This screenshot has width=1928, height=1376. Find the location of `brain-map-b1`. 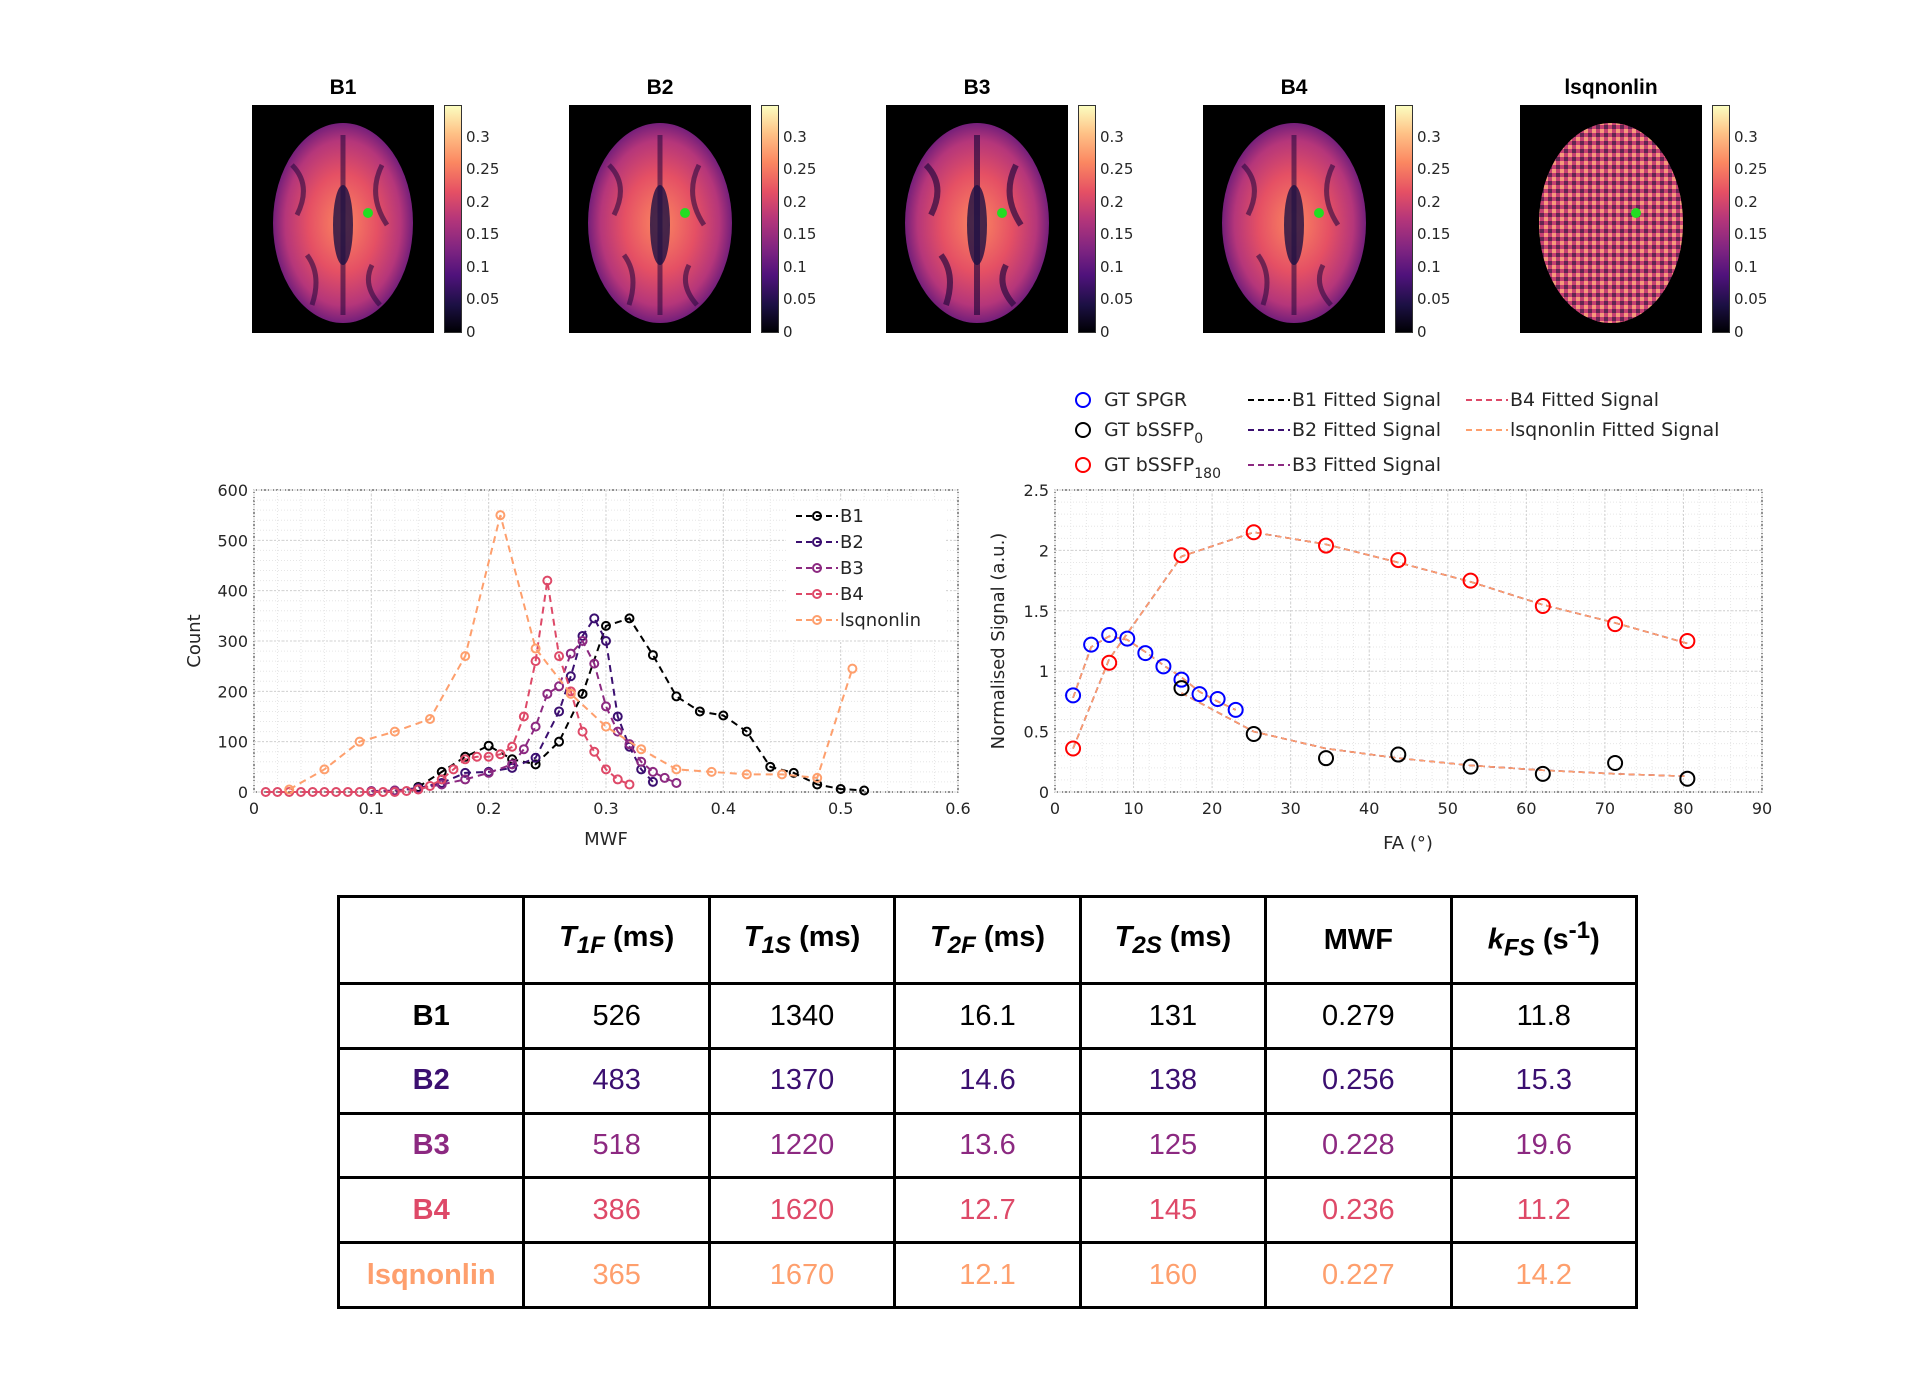

brain-map-b1 is located at coordinates (343, 219).